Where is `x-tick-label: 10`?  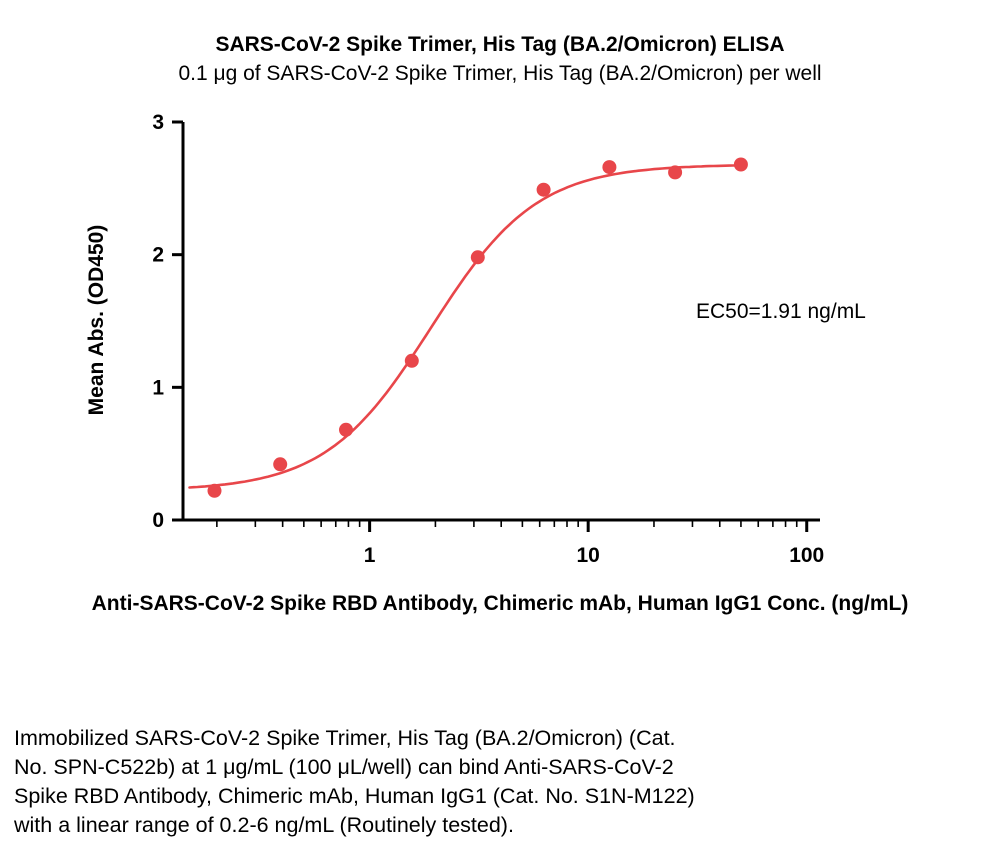 x-tick-label: 10 is located at coordinates (587, 555).